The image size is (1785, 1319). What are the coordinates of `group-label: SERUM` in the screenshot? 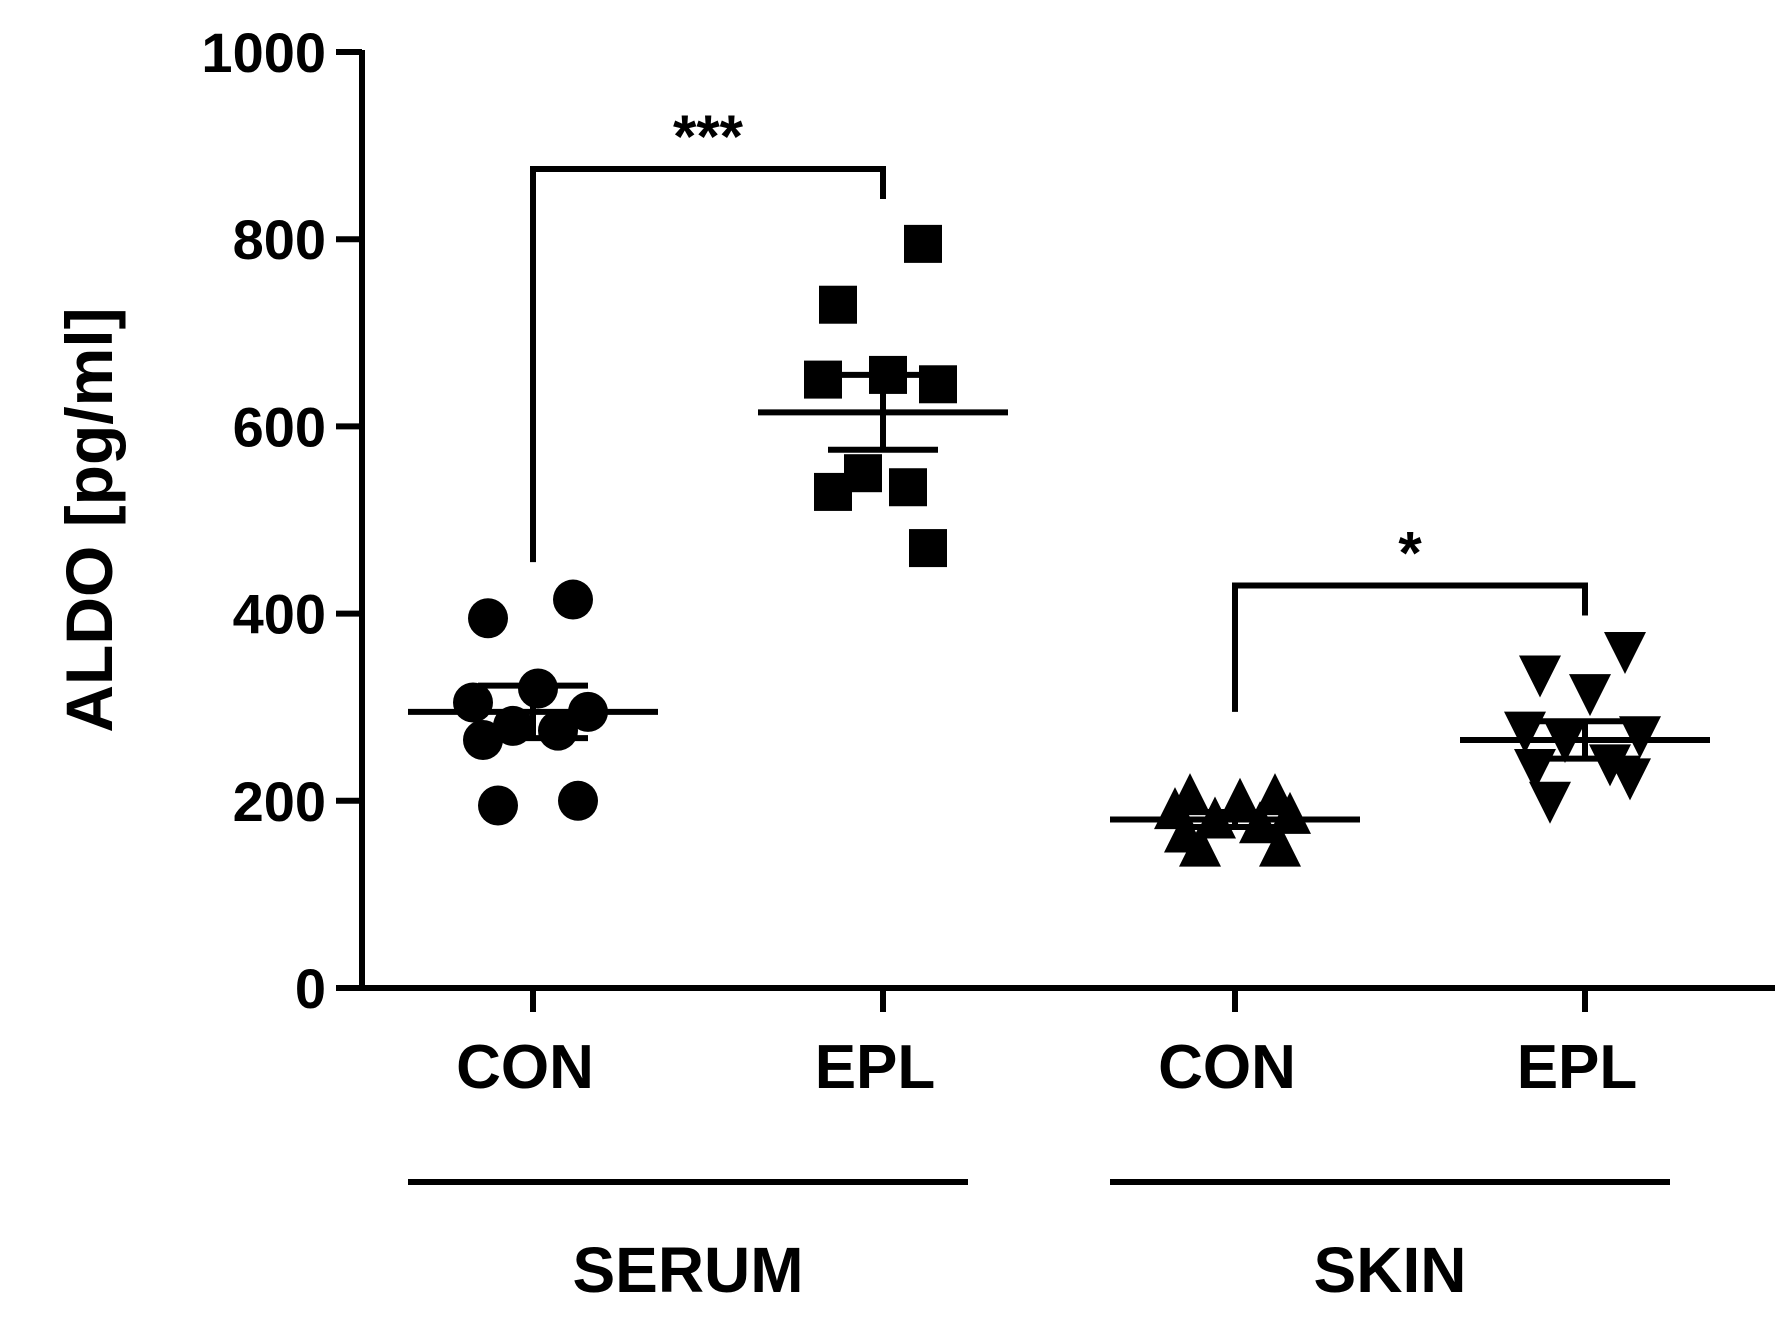 It's located at (687, 1270).